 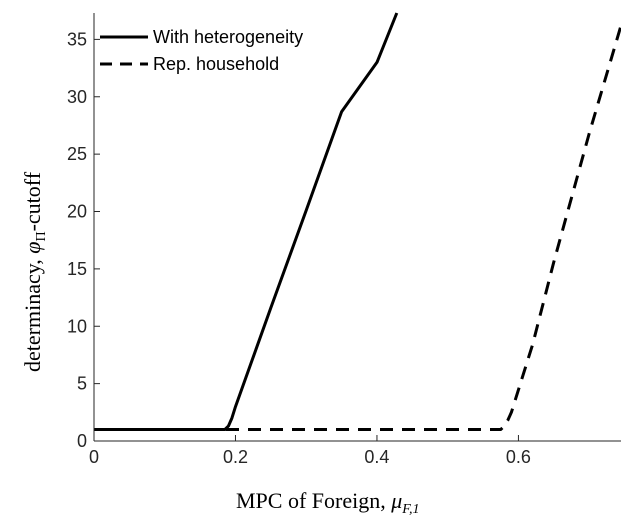 What do you see at coordinates (313, 500) in the screenshot?
I see `x-axis-title-text: MPC of Foreign,` at bounding box center [313, 500].